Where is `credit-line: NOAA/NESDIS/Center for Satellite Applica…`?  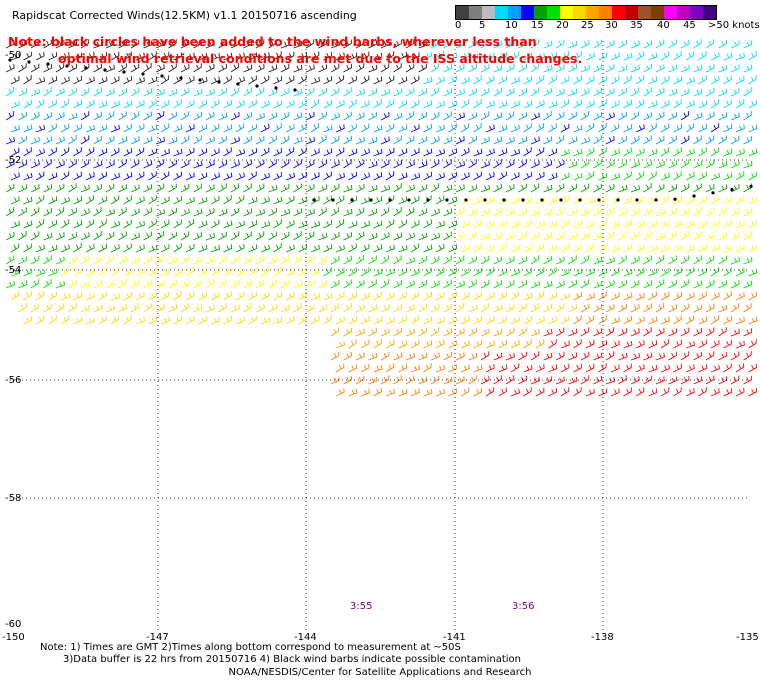 credit-line: NOAA/NESDIS/Center for Satellite Applica… is located at coordinates (380, 672).